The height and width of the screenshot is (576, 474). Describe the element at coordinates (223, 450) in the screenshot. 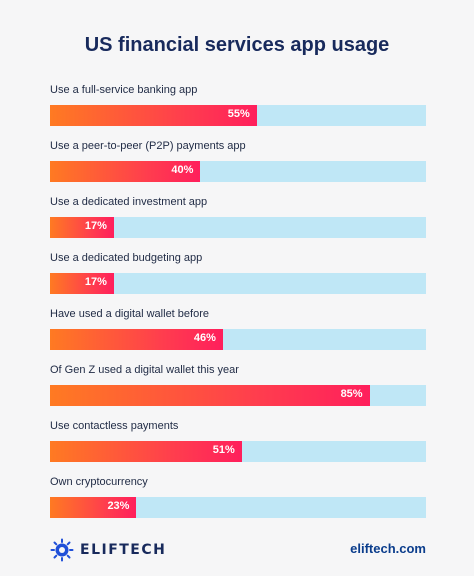

I see `value-label: 51%` at that location.